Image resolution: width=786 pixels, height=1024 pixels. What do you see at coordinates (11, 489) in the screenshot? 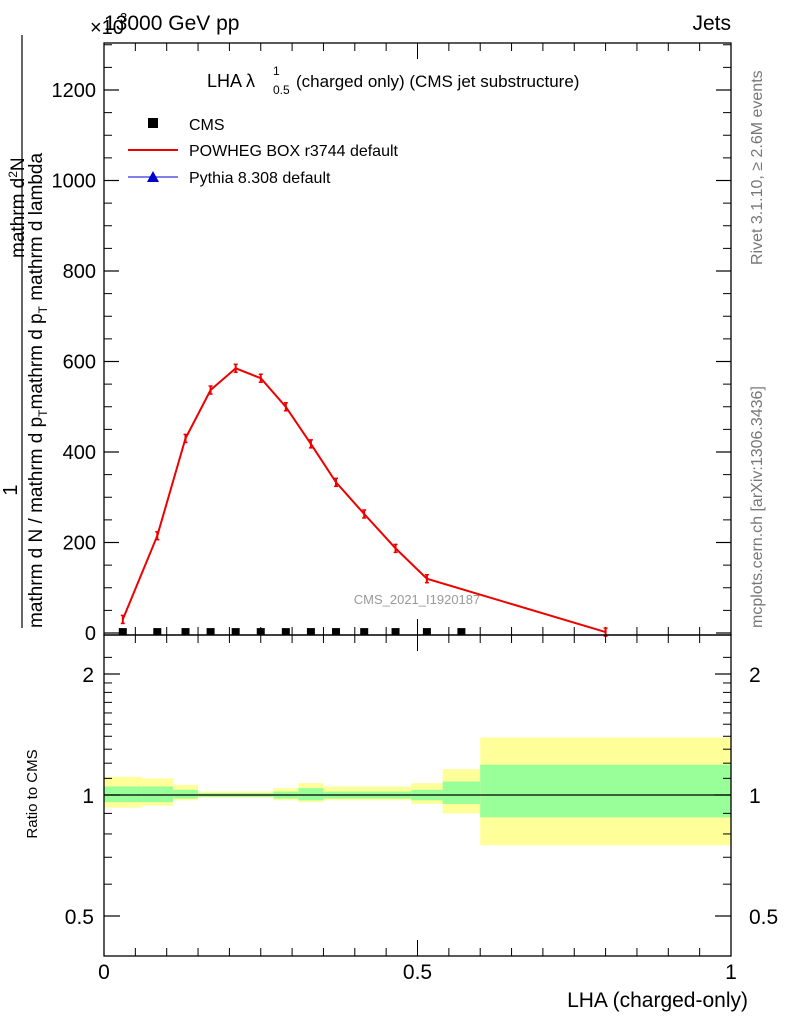
I see `y-label-numerator: 1` at bounding box center [11, 489].